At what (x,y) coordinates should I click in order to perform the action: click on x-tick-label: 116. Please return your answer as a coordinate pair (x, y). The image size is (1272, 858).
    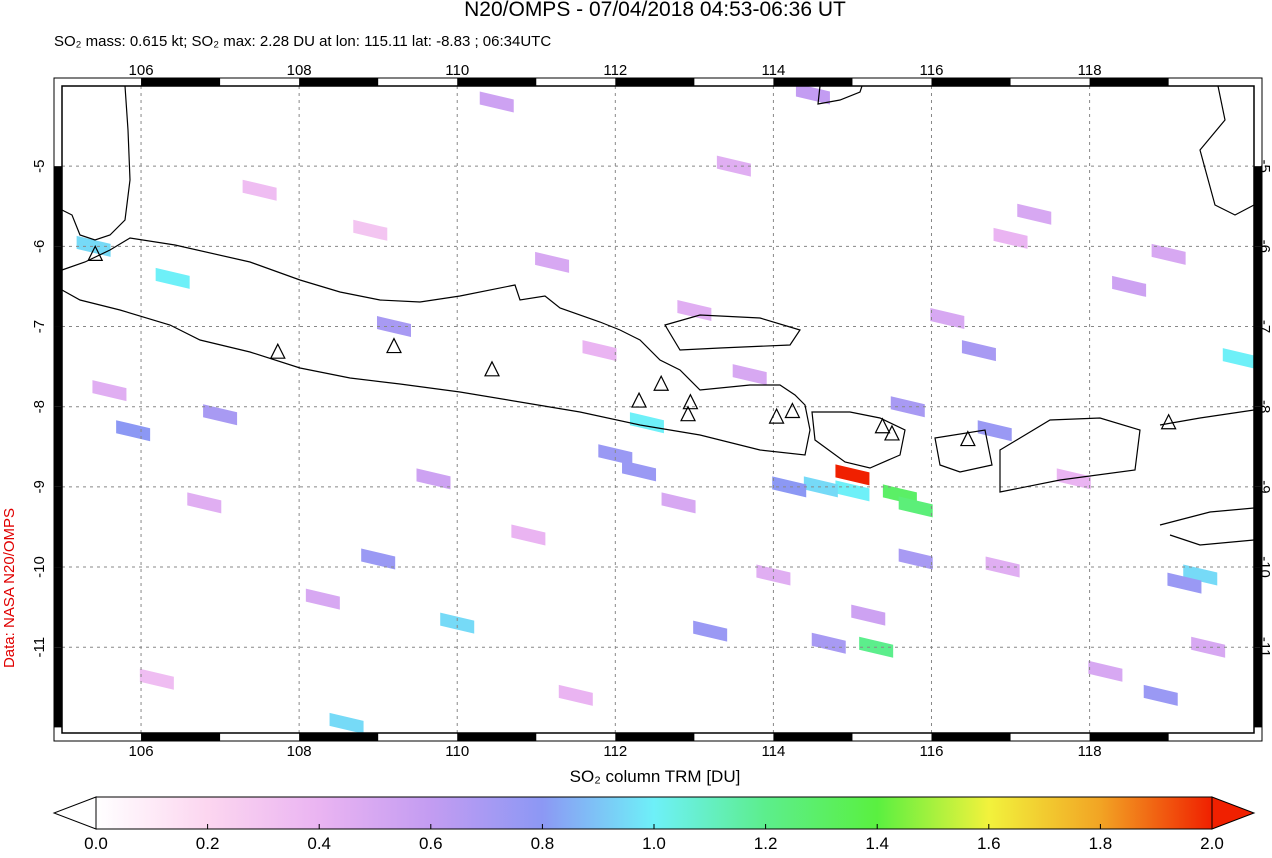
    Looking at the image, I should click on (932, 70).